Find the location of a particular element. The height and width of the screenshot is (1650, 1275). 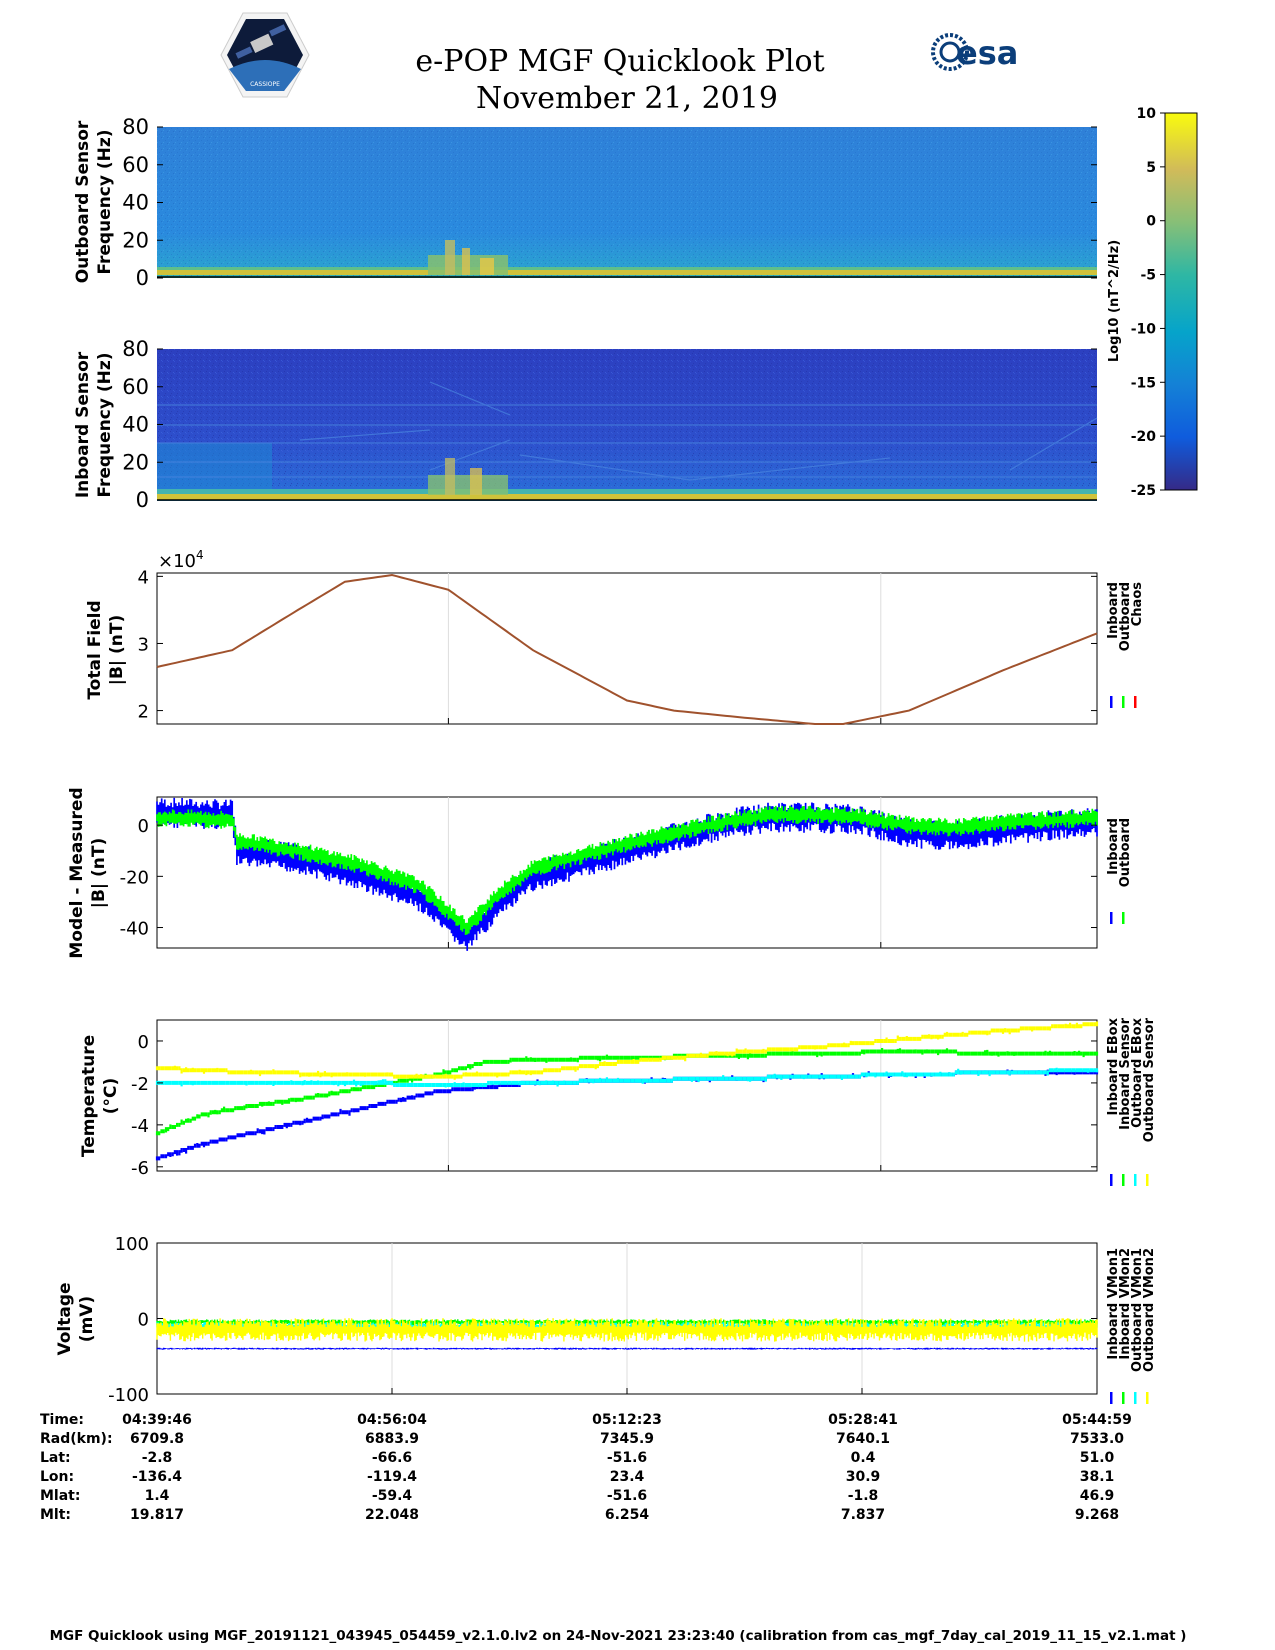

inboard-burst is located at coordinates (468, 476).